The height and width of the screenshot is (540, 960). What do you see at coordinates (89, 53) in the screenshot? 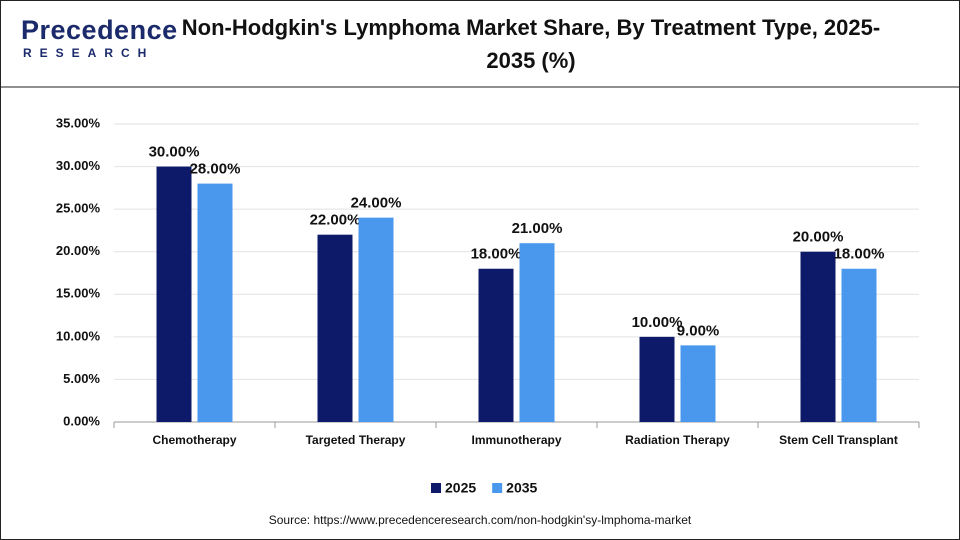
I see `logo-tagline: RESEARCH` at bounding box center [89, 53].